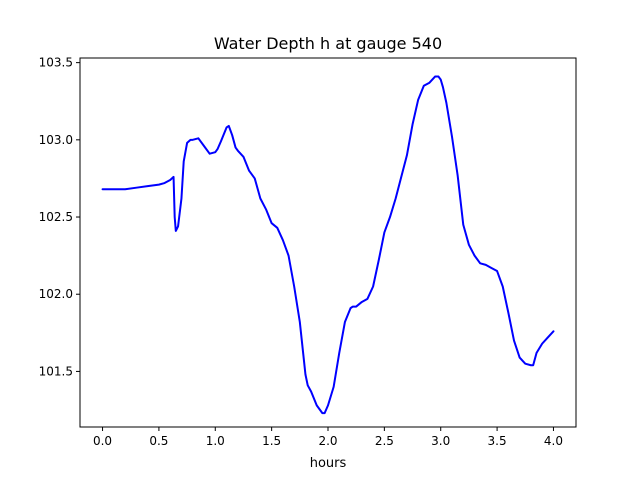  I want to click on x-axis-label: hours, so click(328, 463).